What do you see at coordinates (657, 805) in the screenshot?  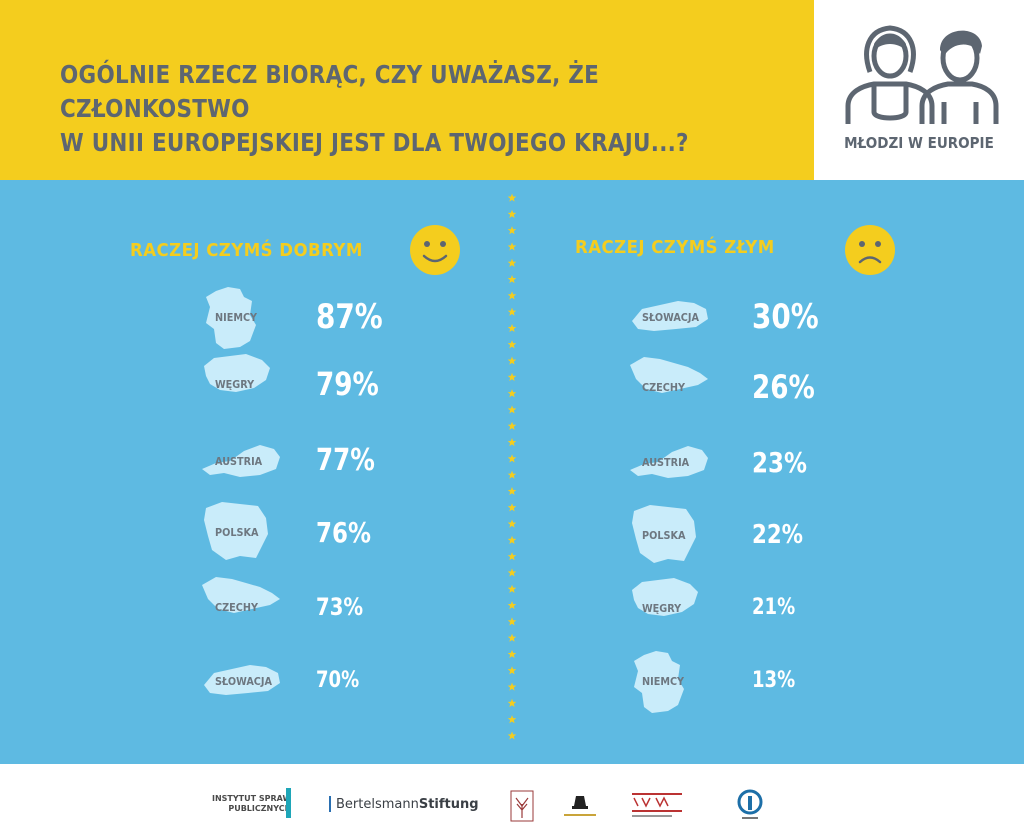 I see `iwm-logo-icon` at bounding box center [657, 805].